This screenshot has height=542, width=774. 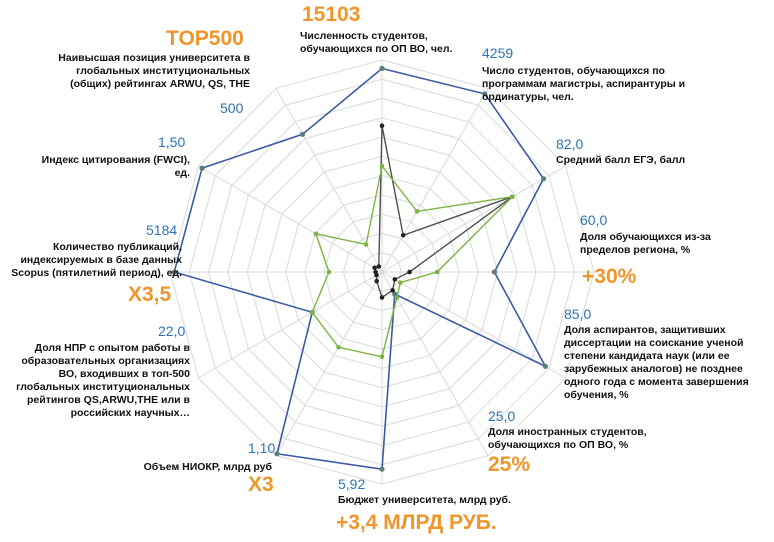 What do you see at coordinates (609, 276) in the screenshot?
I see `axis-highlight-3: +30%` at bounding box center [609, 276].